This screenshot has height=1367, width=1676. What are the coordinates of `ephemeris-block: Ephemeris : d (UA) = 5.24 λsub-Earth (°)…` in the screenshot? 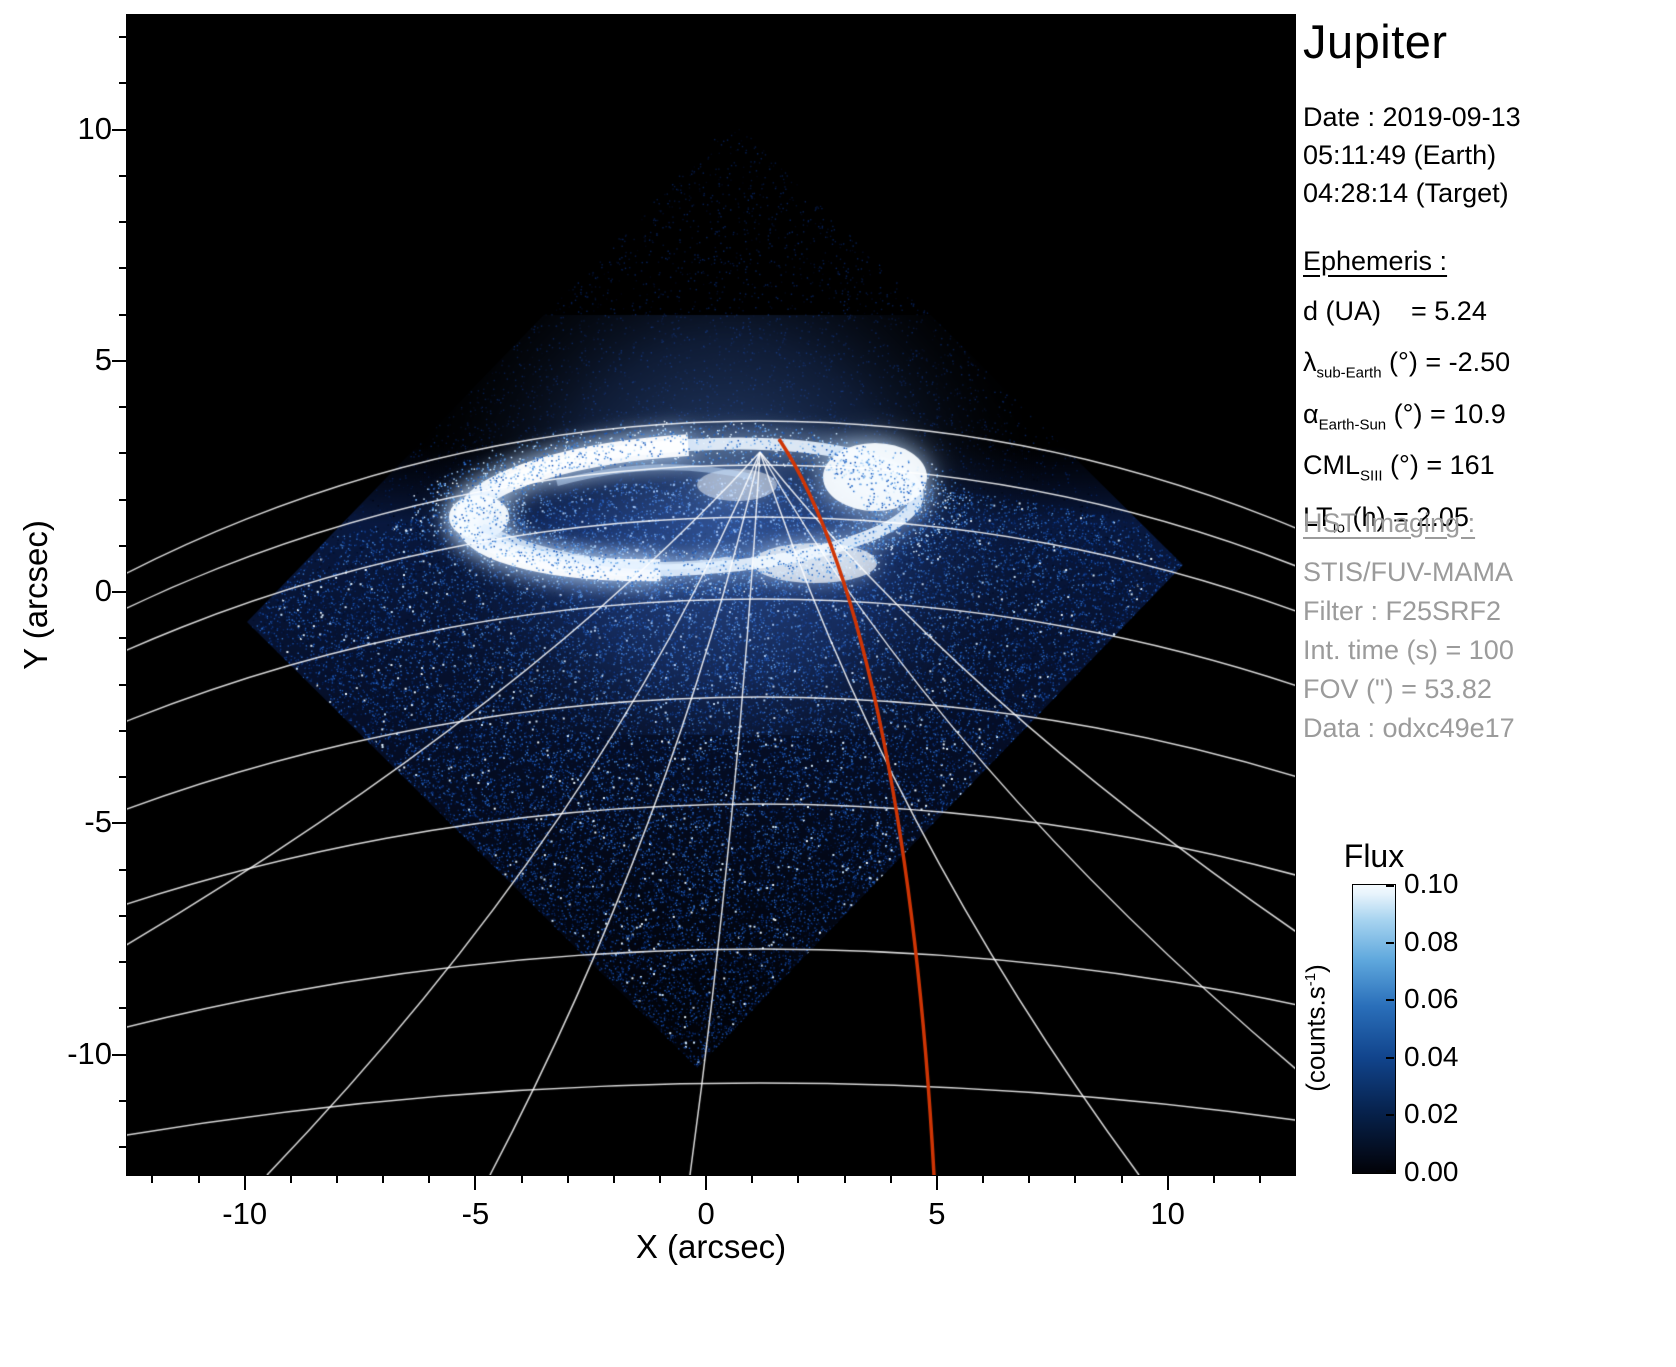 It's located at (1406, 397).